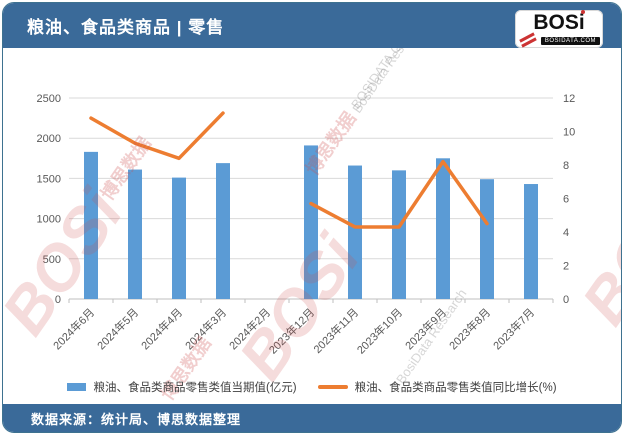 Image resolution: width=624 pixels, height=434 pixels. What do you see at coordinates (312, 25) in the screenshot?
I see `title-bar: 粮油、食品类商品 | 零售 BOSi BOSIDATA.COM` at bounding box center [312, 25].